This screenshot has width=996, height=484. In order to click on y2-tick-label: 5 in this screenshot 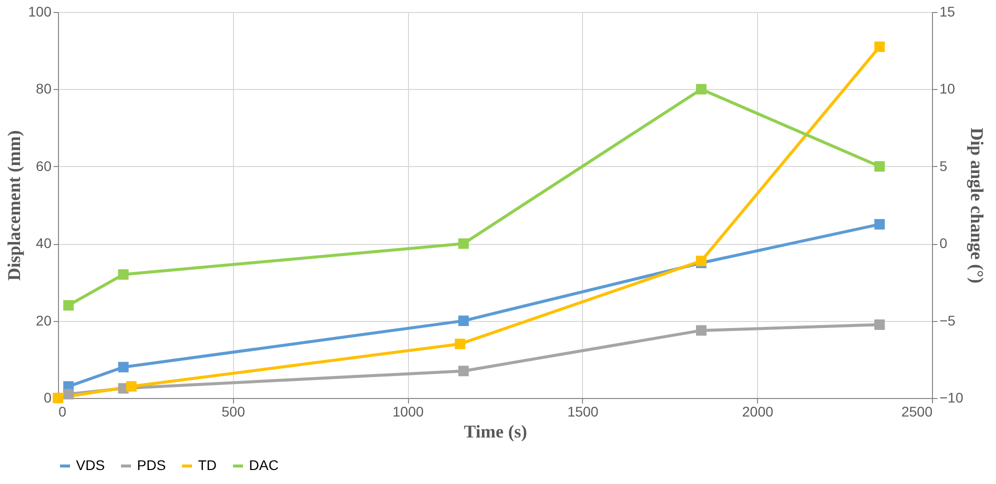, I will do `click(944, 166)`.